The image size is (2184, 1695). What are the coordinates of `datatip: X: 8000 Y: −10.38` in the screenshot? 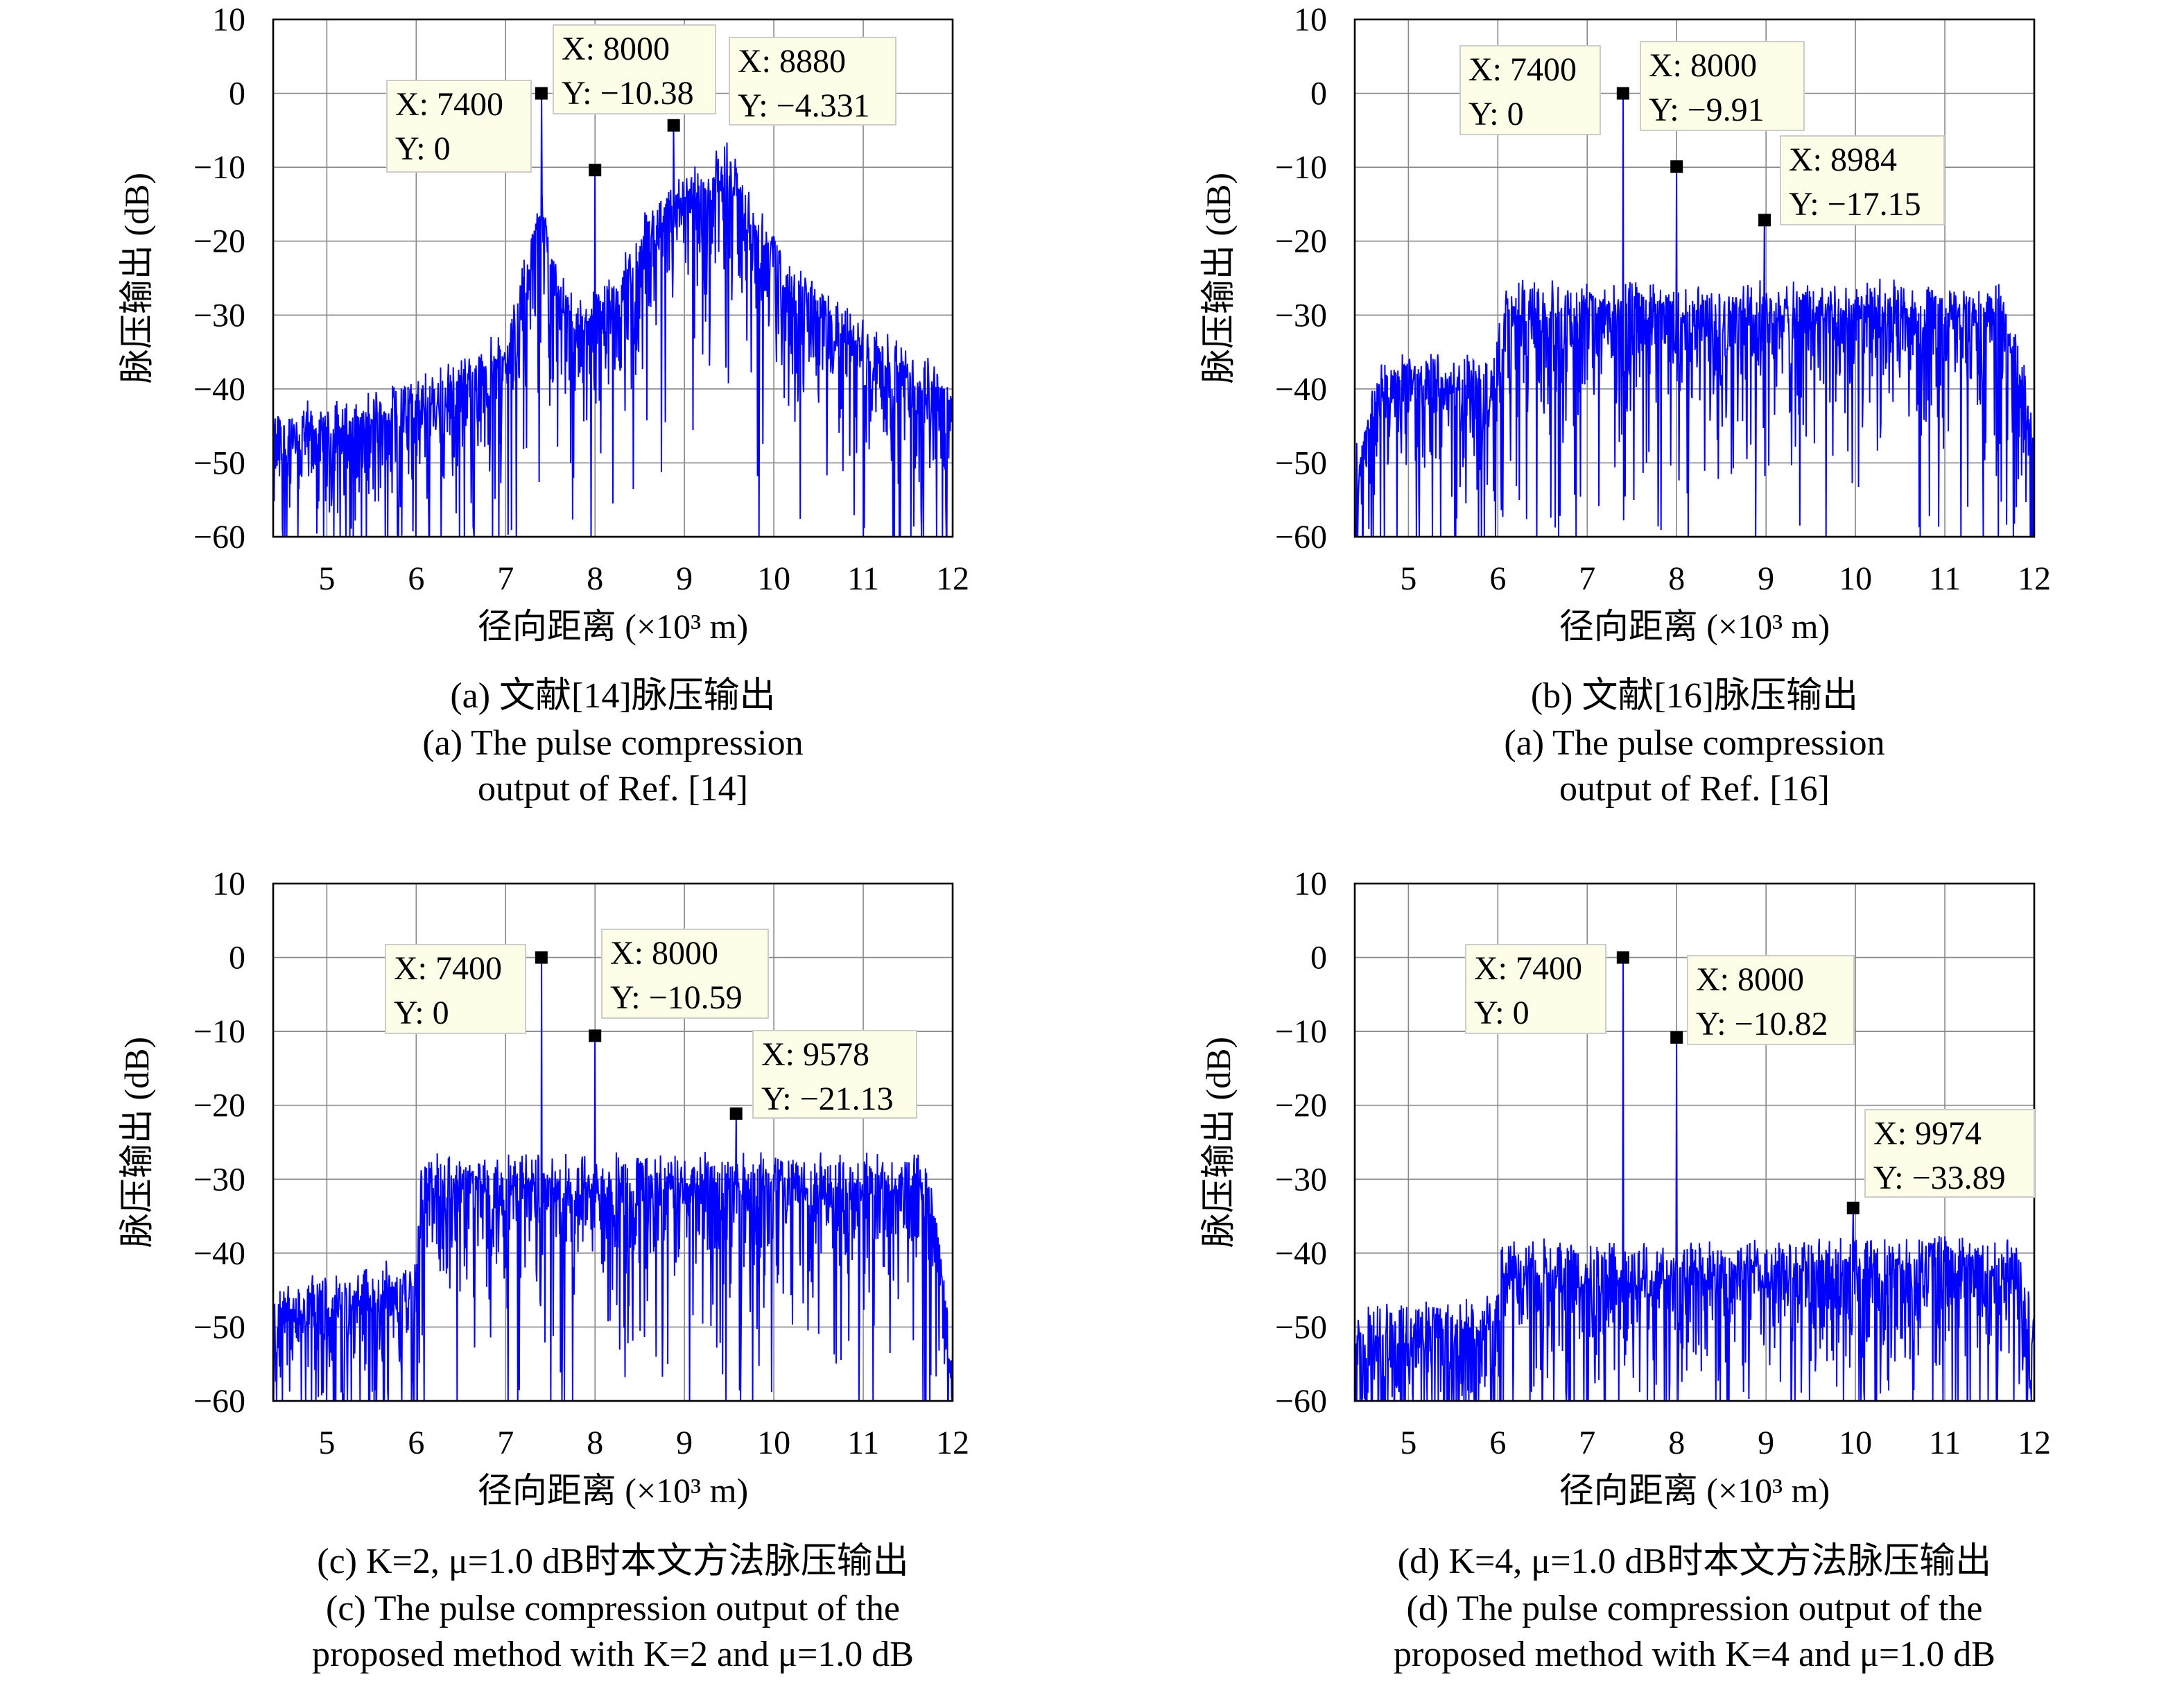 It's located at (634, 101).